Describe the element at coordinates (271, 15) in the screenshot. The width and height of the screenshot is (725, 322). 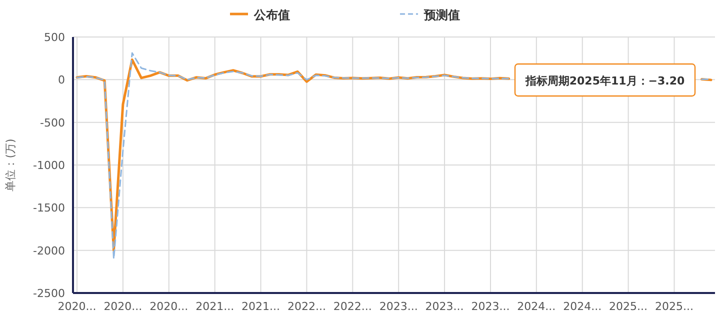
I see `legend-label: 公布值` at that location.